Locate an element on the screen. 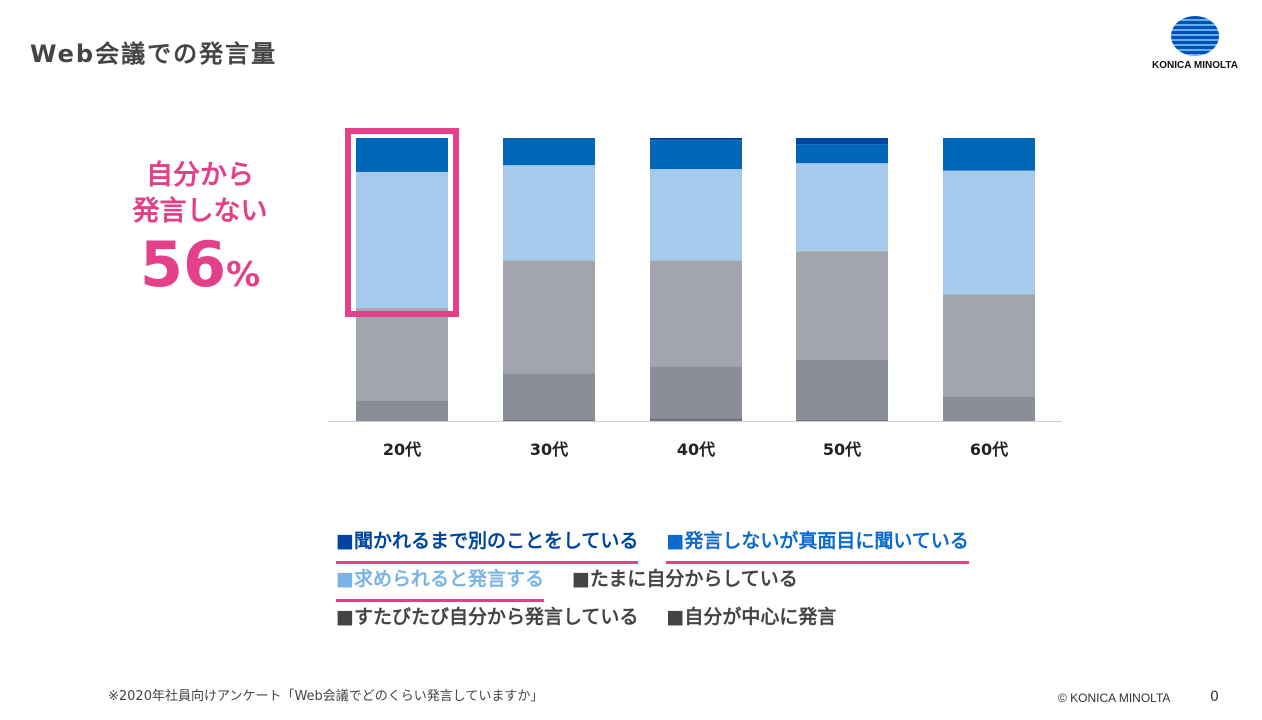  legend-item: ■たまに自分からしている is located at coordinates (684, 579).